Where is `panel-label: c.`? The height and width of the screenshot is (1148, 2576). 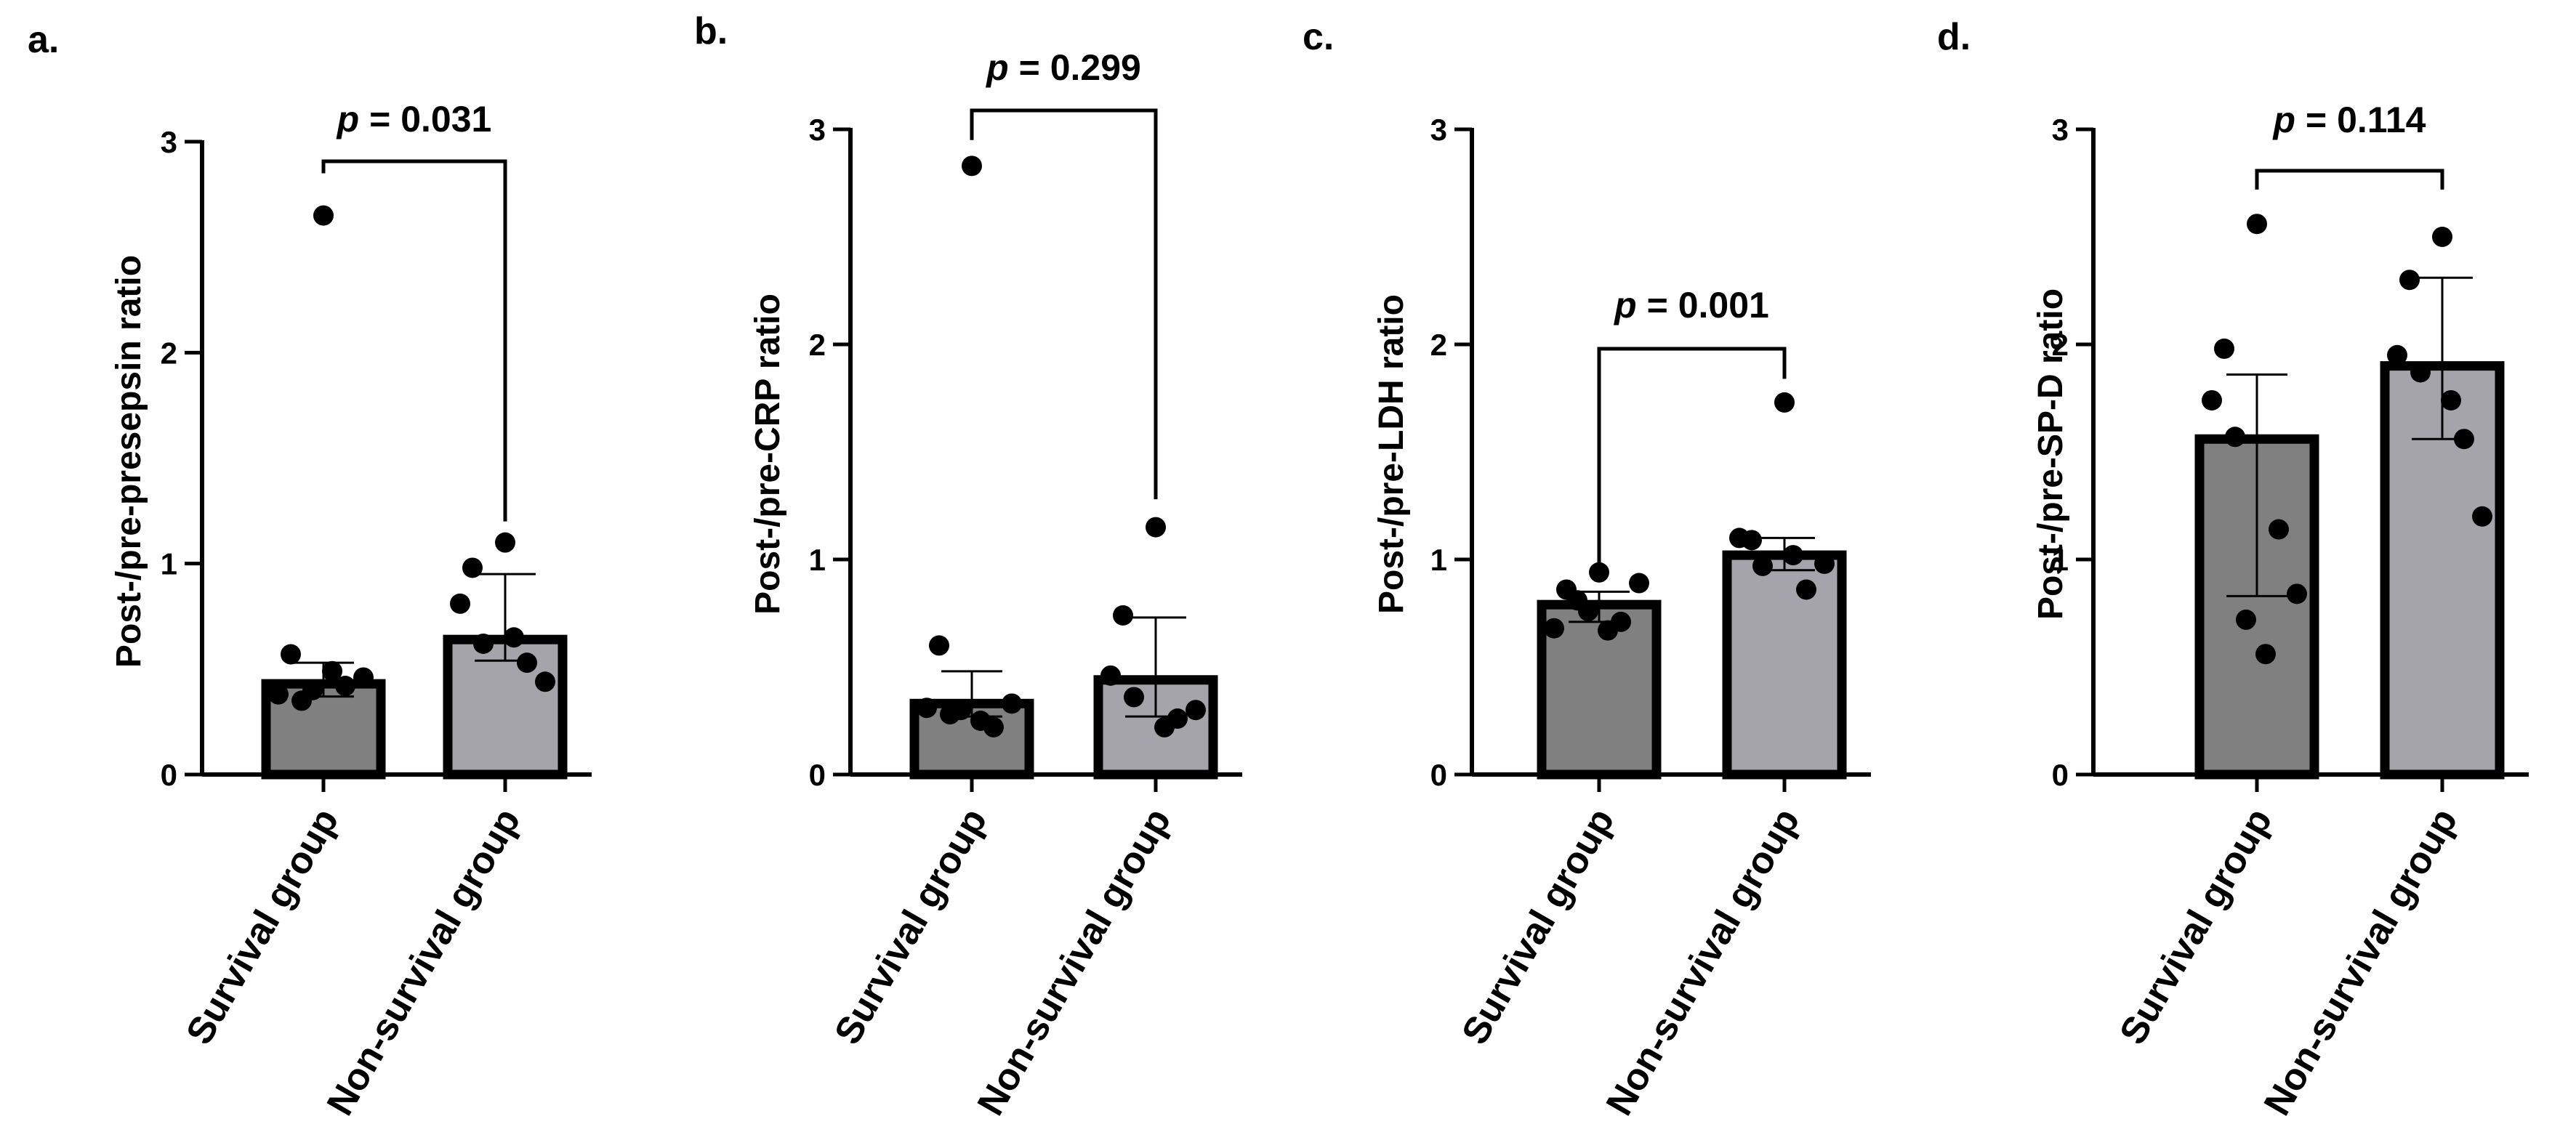 panel-label: c. is located at coordinates (1318, 37).